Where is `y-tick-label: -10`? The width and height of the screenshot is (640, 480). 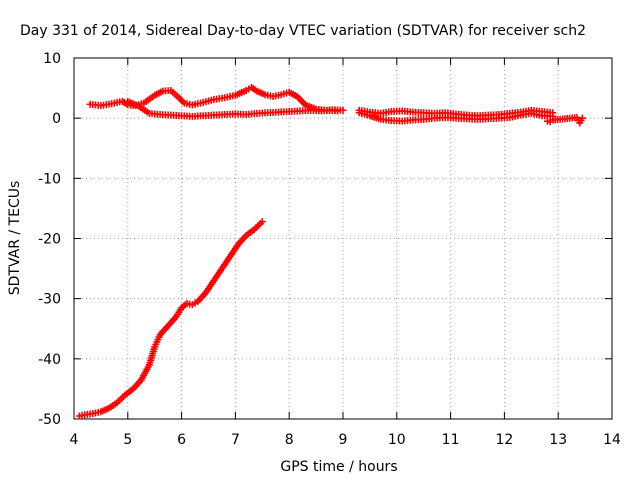
y-tick-label: -10 is located at coordinates (49, 179).